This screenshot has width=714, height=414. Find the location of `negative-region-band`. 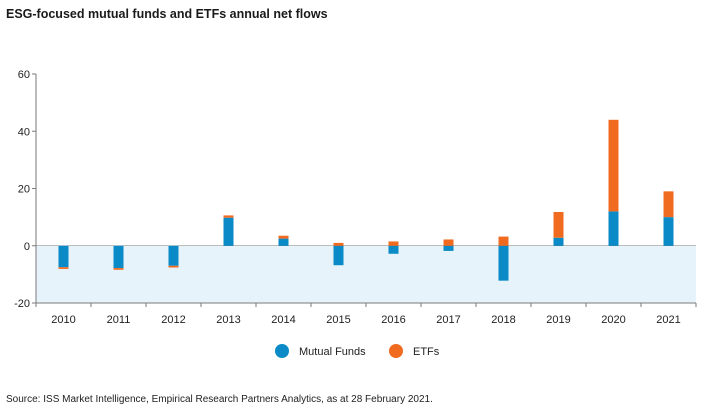

negative-region-band is located at coordinates (366, 274).